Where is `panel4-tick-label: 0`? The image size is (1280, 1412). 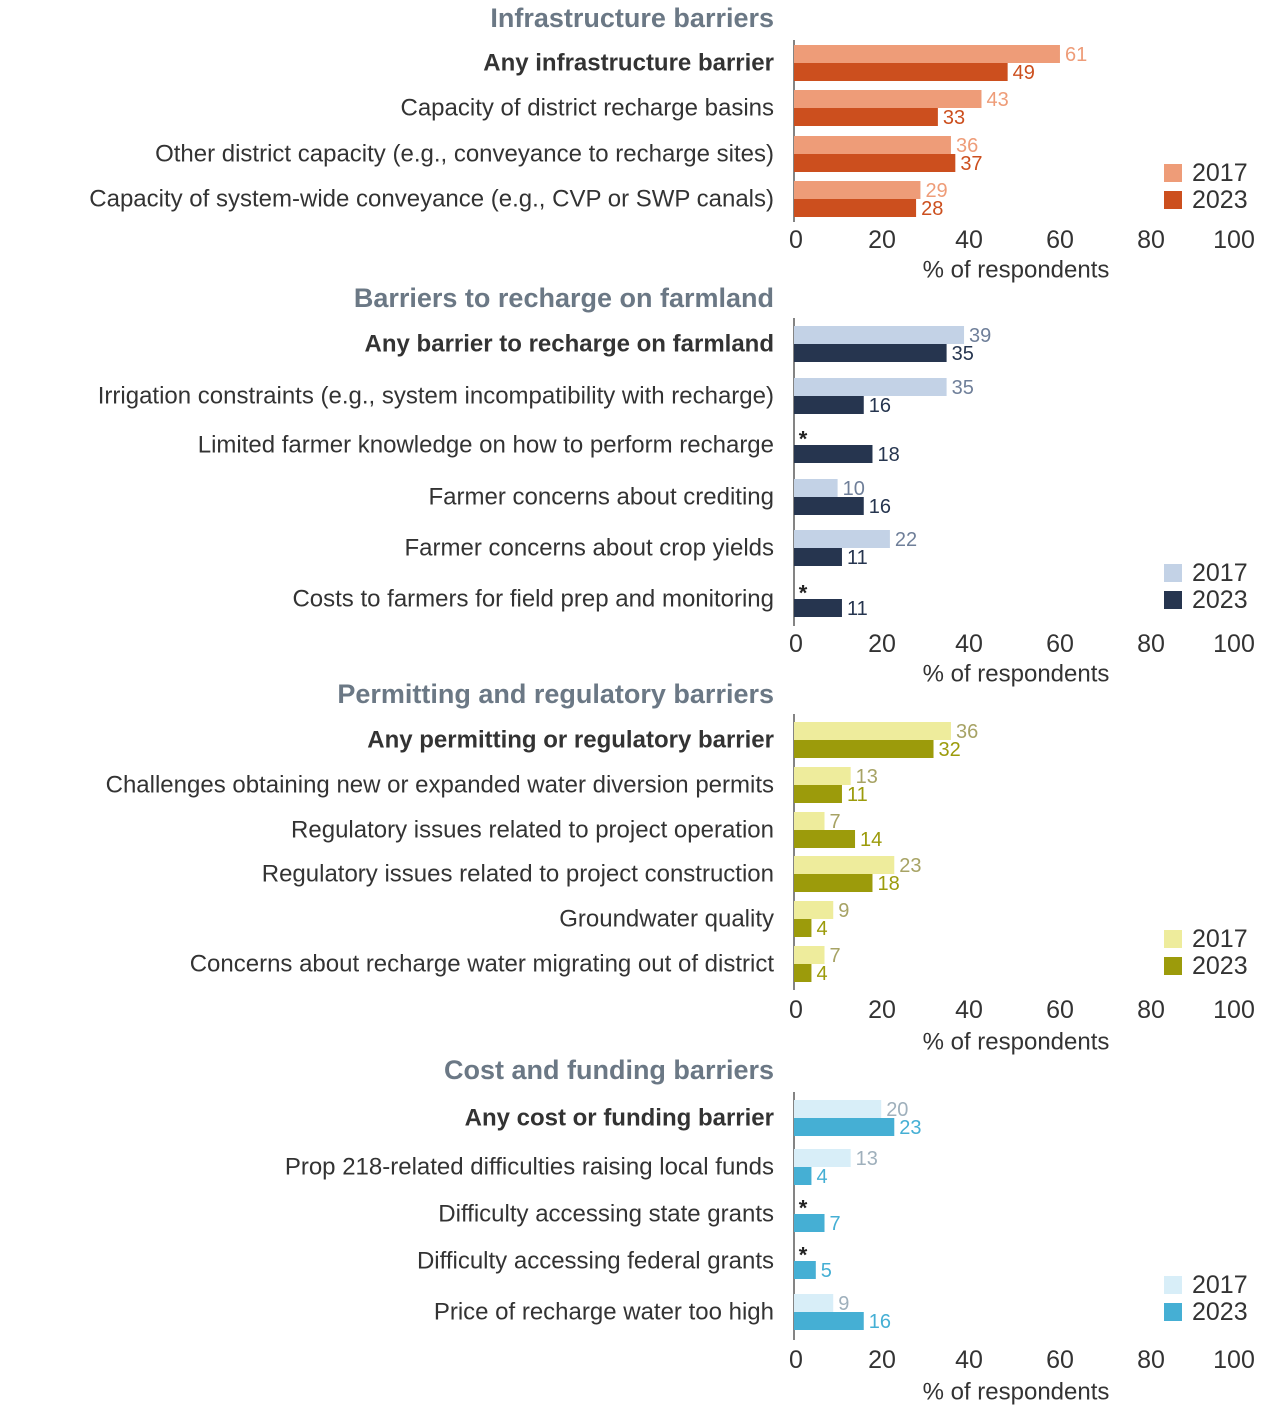 panel4-tick-label: 0 is located at coordinates (796, 1360).